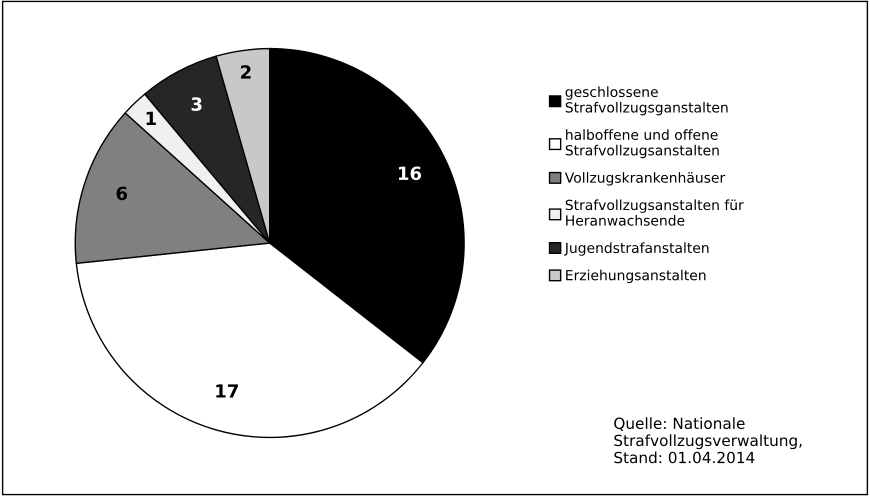  Describe the element at coordinates (708, 440) in the screenshot. I see `source-note: Quelle: Nationale Strafvollzugsverwaltung, Stand: 01.04.2014` at that location.